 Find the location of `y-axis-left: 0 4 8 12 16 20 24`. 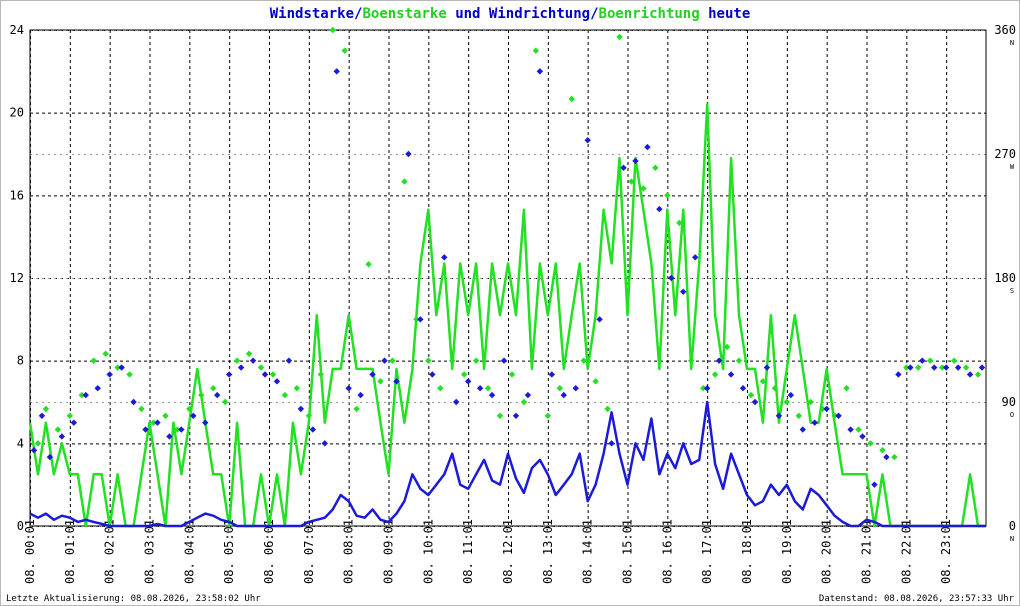

y-axis-left: 0 4 8 12 16 20 24 is located at coordinates (17, 278).